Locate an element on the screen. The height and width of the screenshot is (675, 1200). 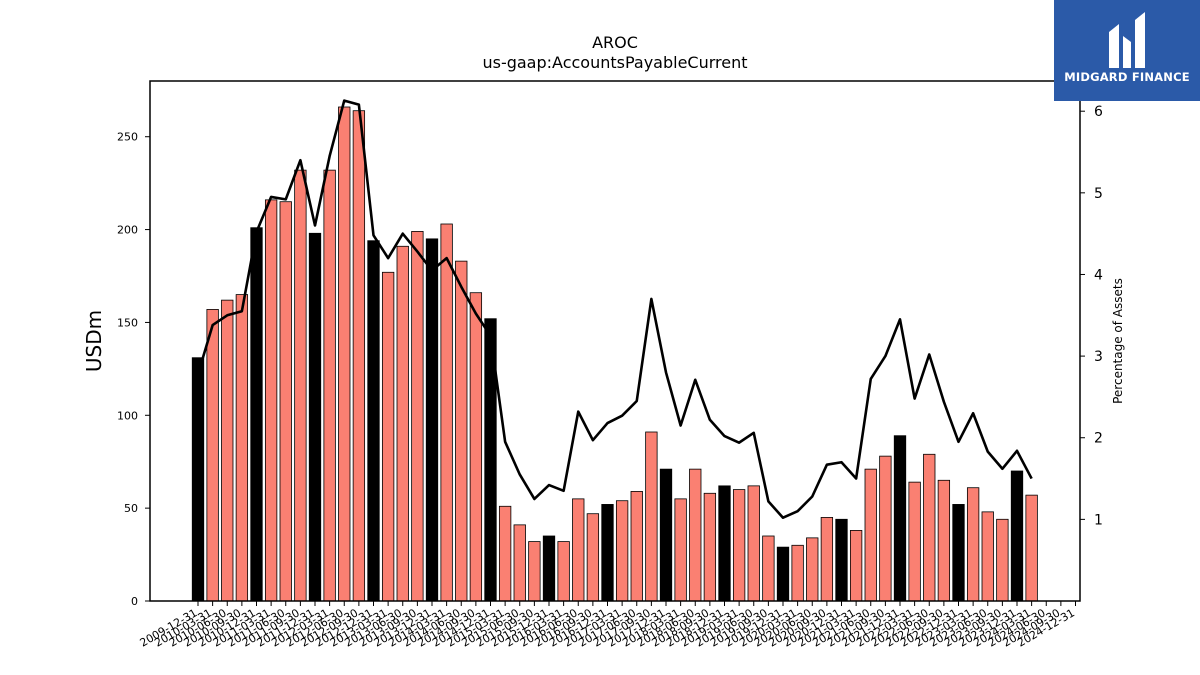
chart-title: AROC is located at coordinates (615, 42).